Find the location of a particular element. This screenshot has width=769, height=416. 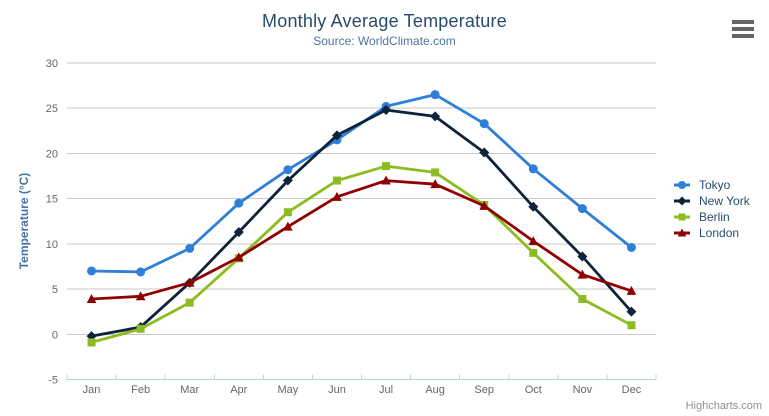

legend-item-tokyo: Tokyo is located at coordinates (712, 185).